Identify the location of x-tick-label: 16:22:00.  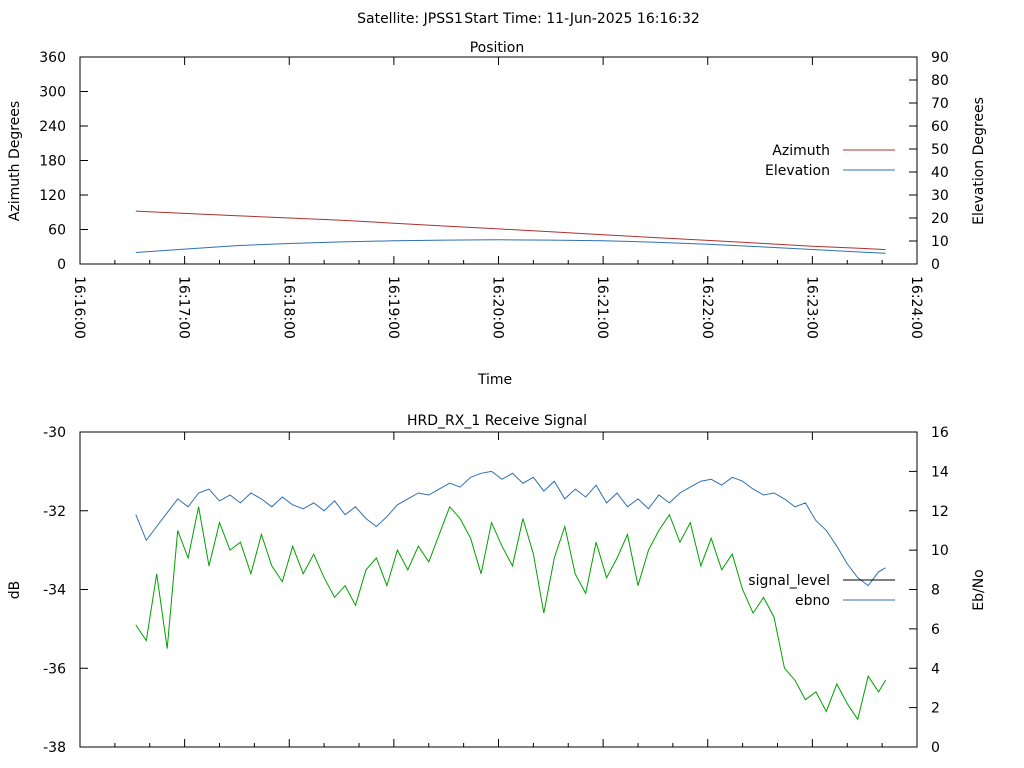
(707, 307).